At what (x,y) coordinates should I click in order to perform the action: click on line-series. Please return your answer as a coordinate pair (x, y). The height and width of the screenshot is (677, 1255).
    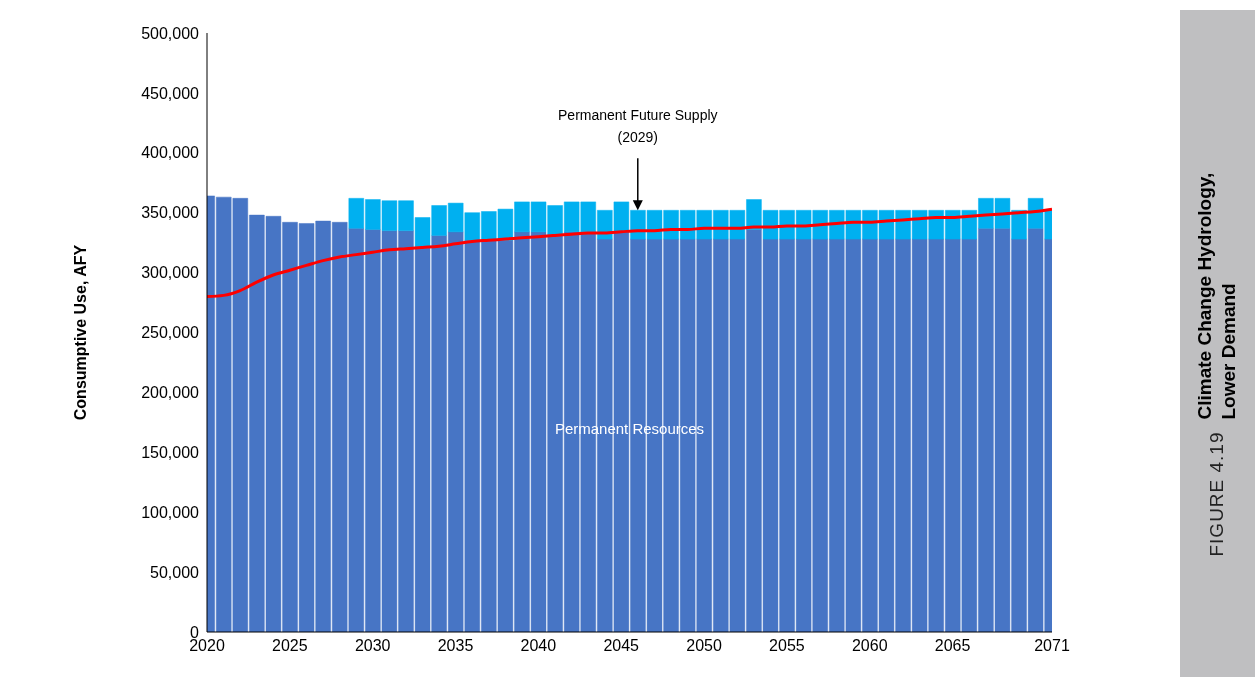
    Looking at the image, I should click on (629, 253).